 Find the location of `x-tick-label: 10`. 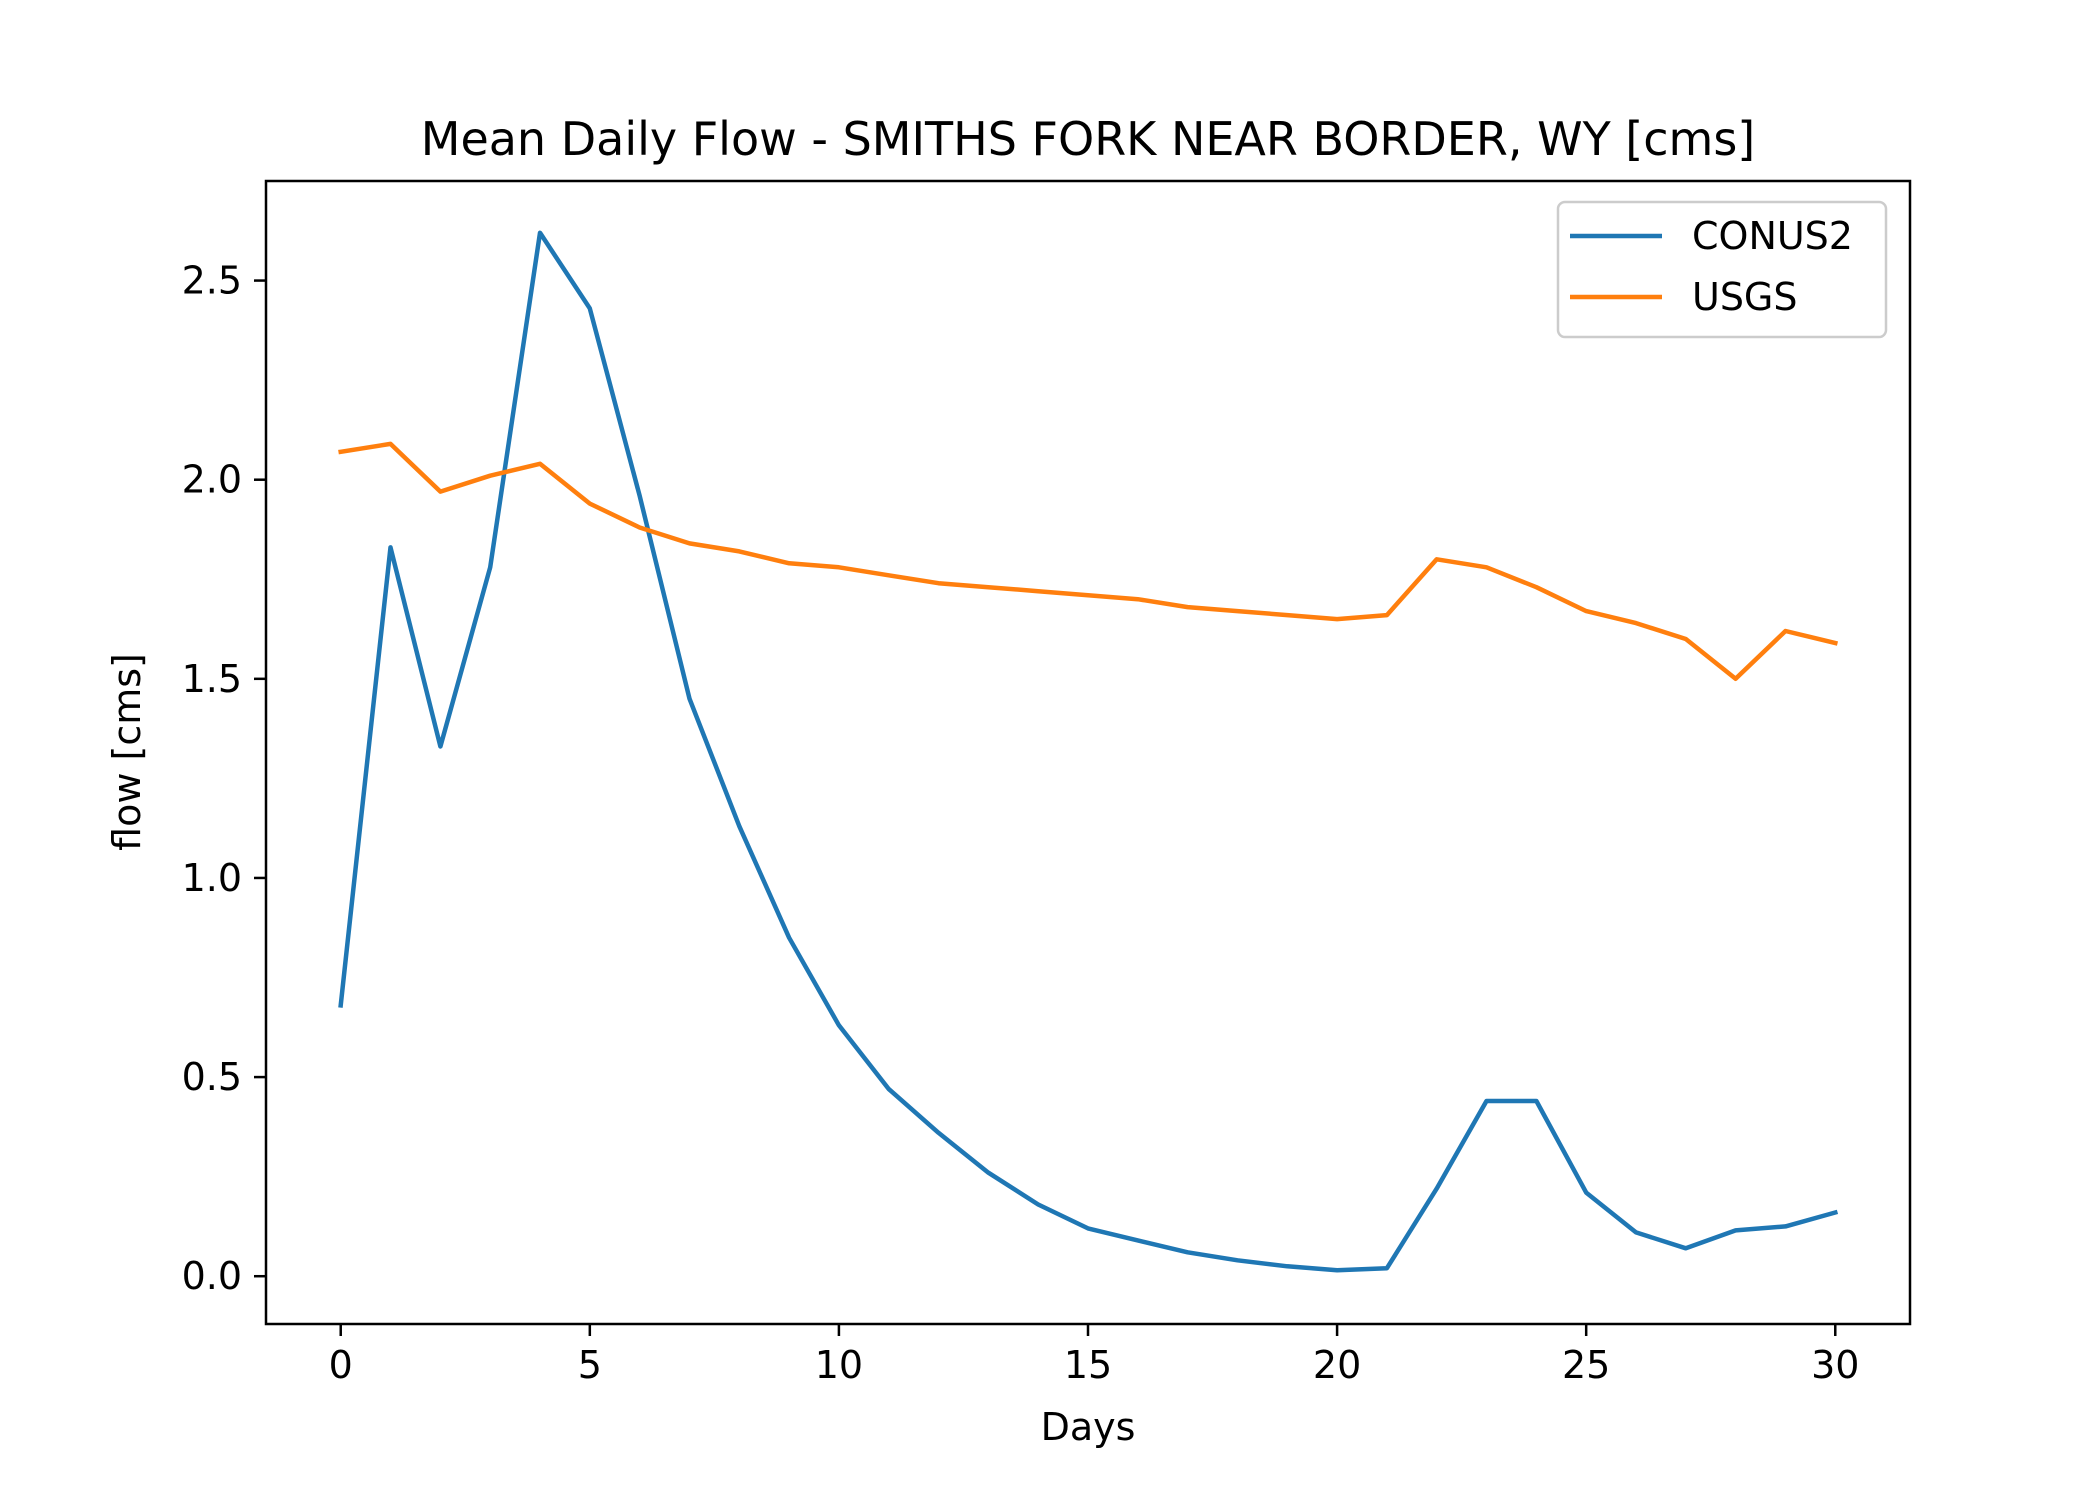

x-tick-label: 10 is located at coordinates (839, 1365).